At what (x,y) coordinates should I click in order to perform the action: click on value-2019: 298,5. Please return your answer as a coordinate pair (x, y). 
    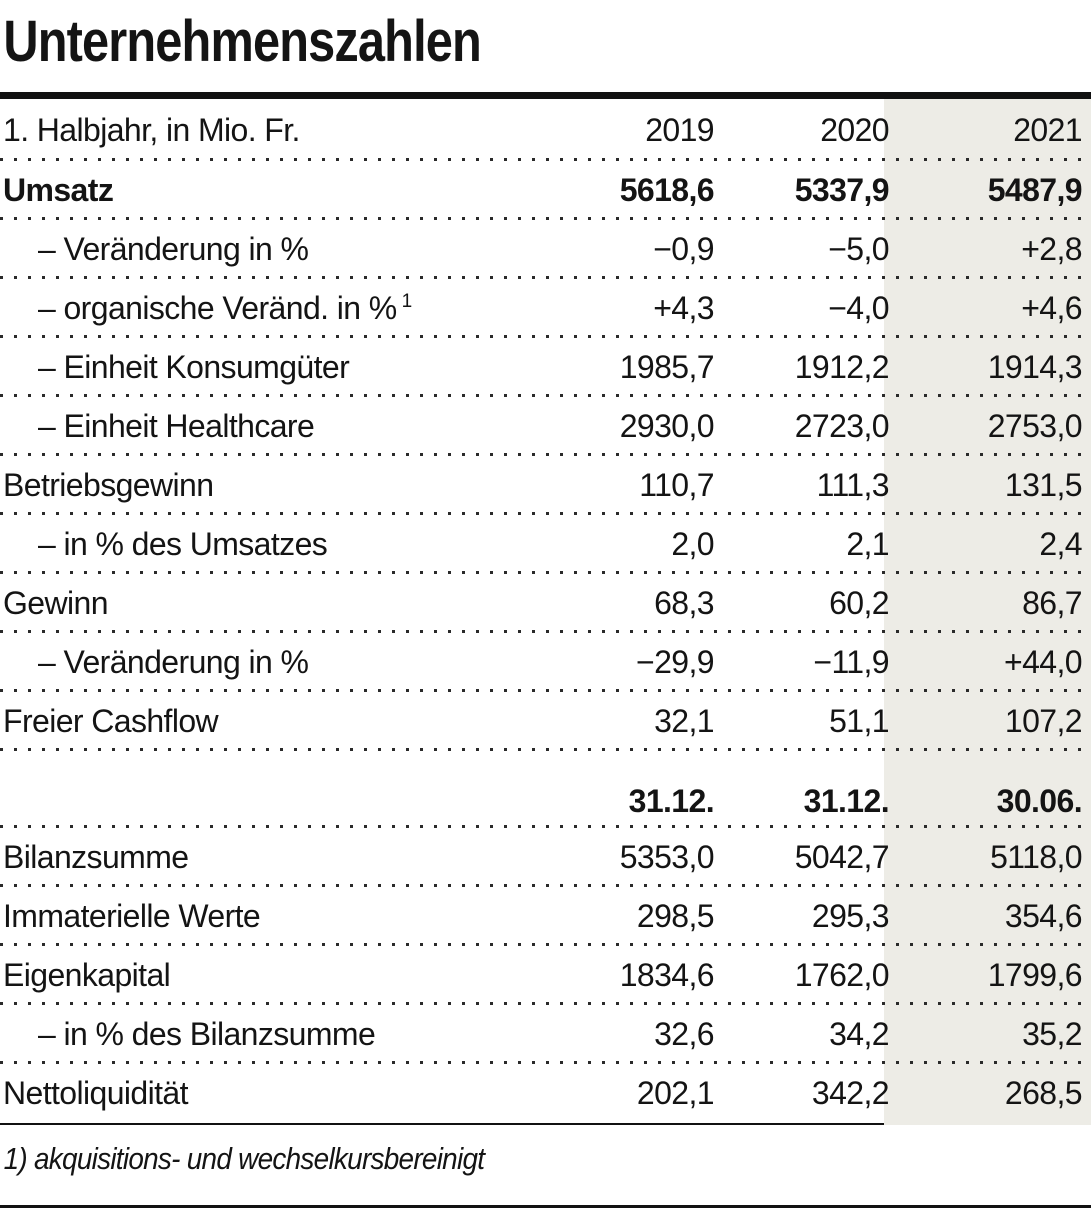
    Looking at the image, I should click on (675, 916).